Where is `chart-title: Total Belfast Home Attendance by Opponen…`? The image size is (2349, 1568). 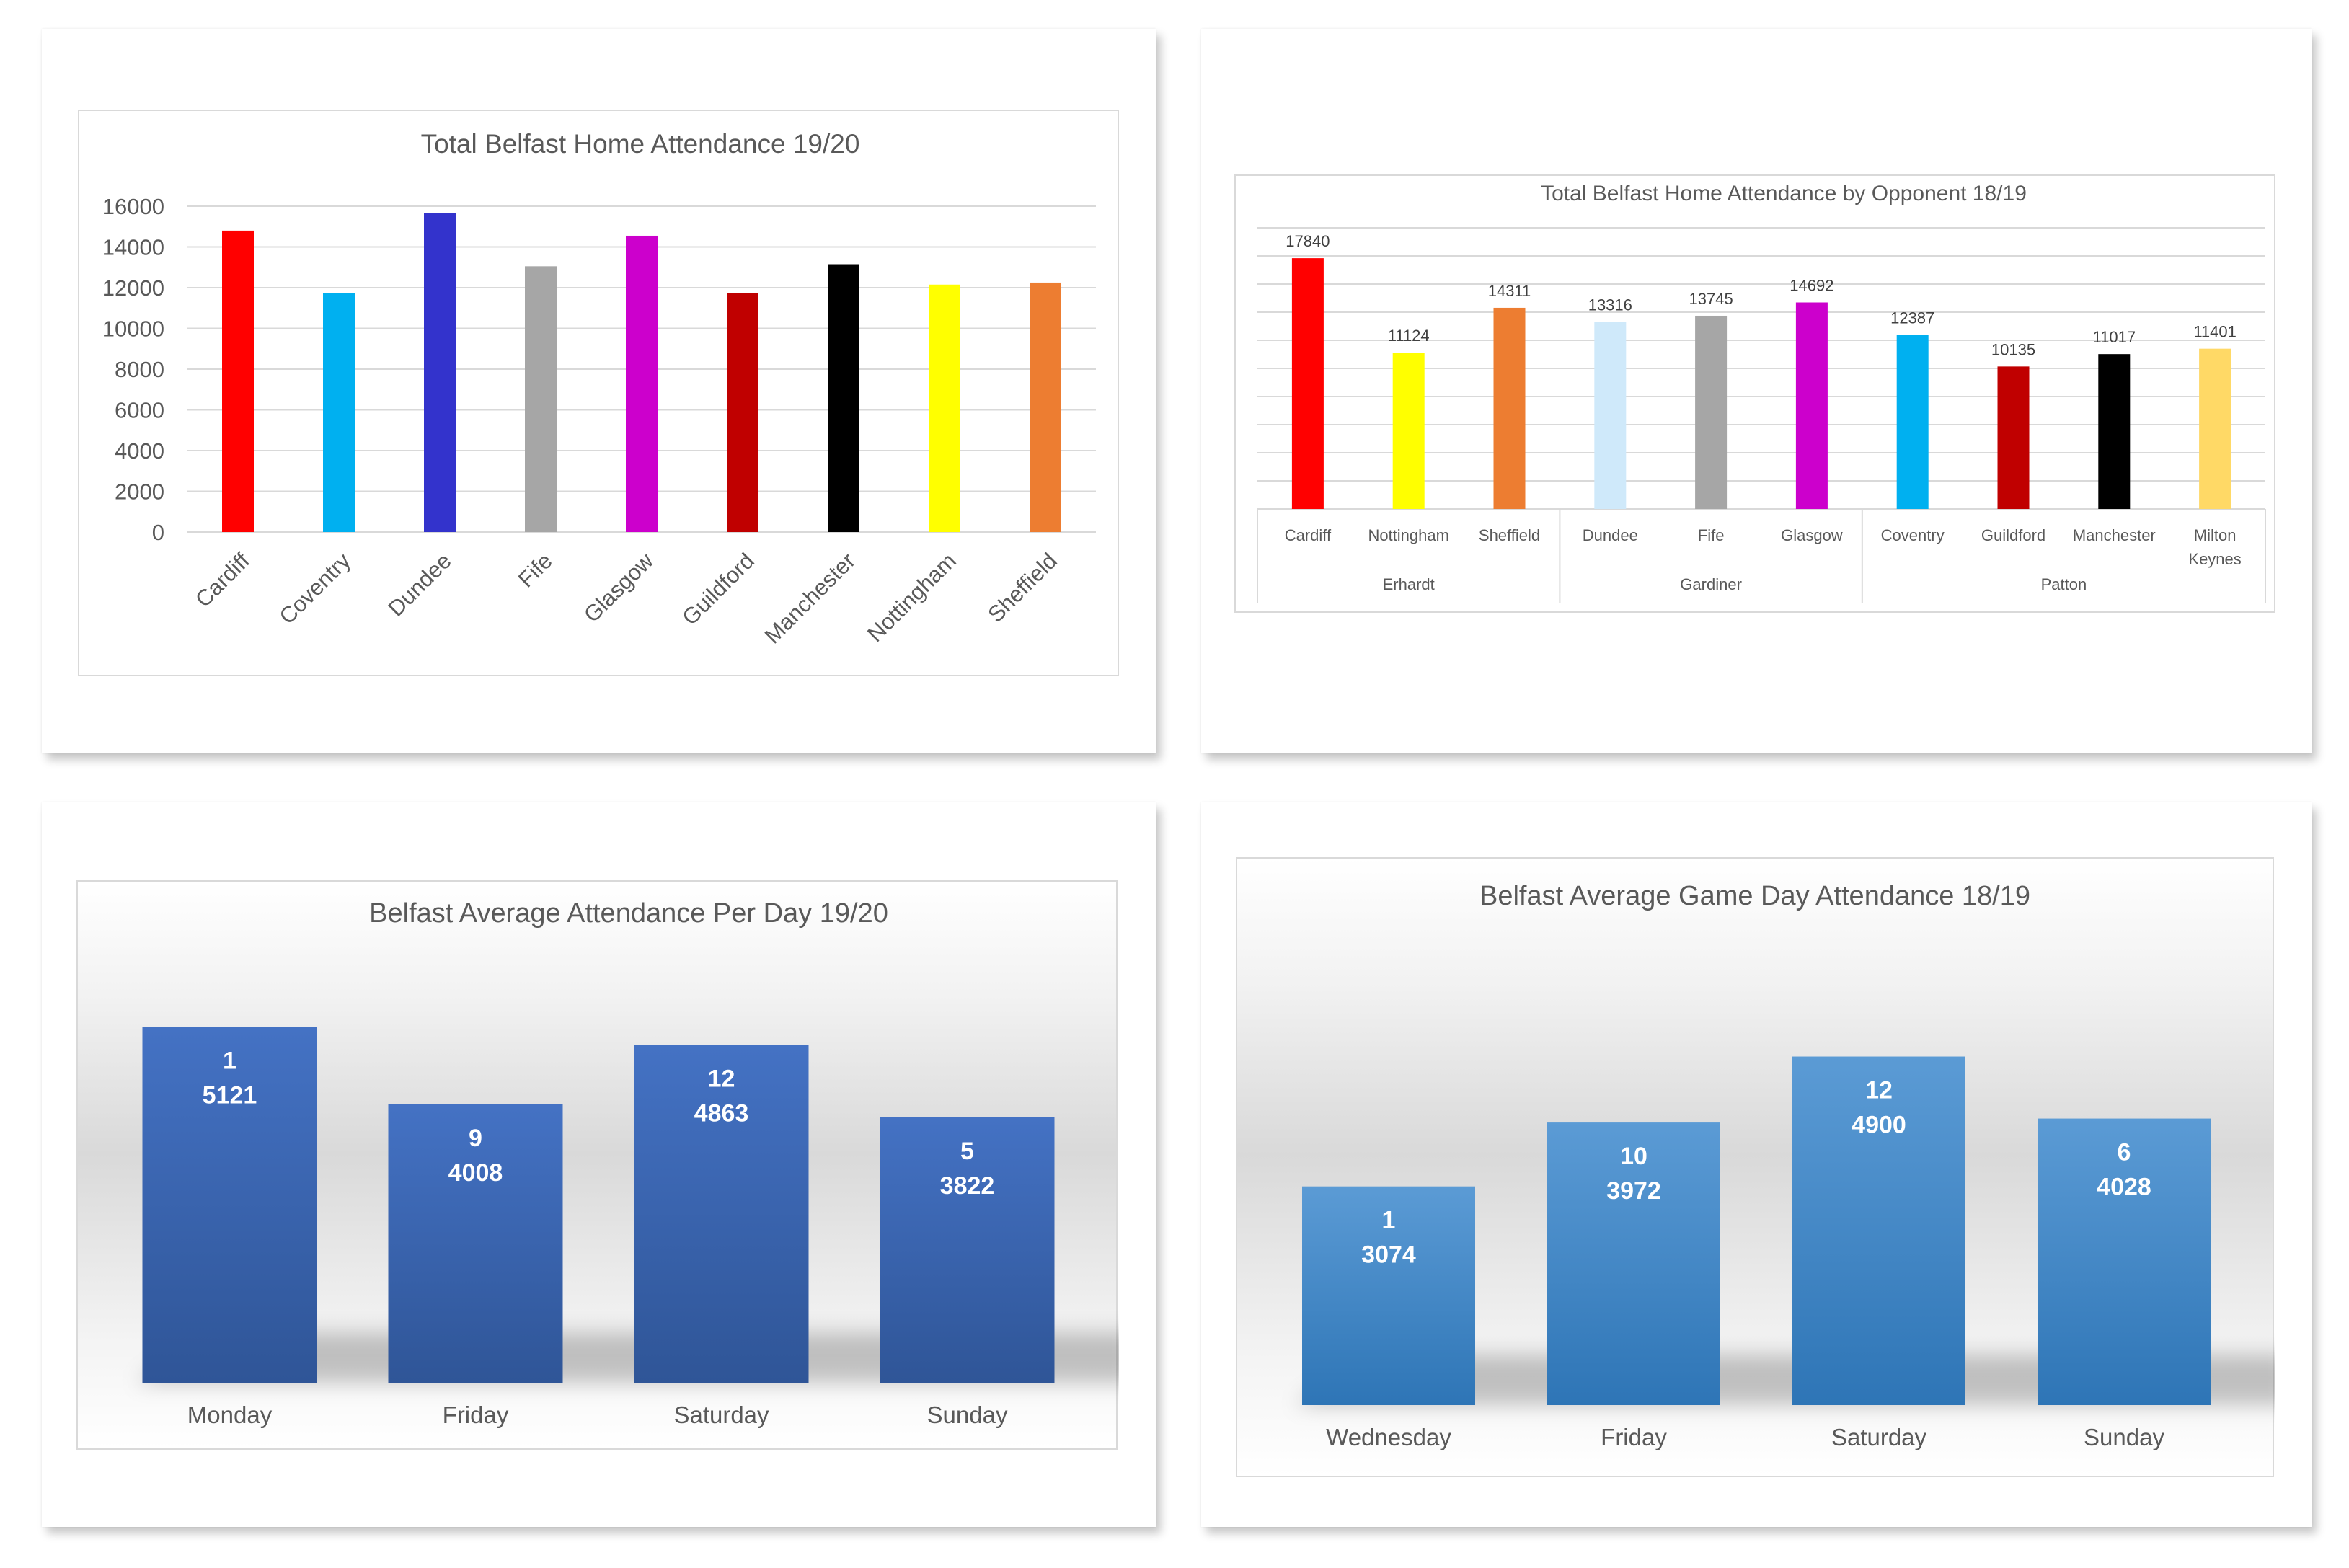 chart-title: Total Belfast Home Attendance by Opponen… is located at coordinates (1784, 193).